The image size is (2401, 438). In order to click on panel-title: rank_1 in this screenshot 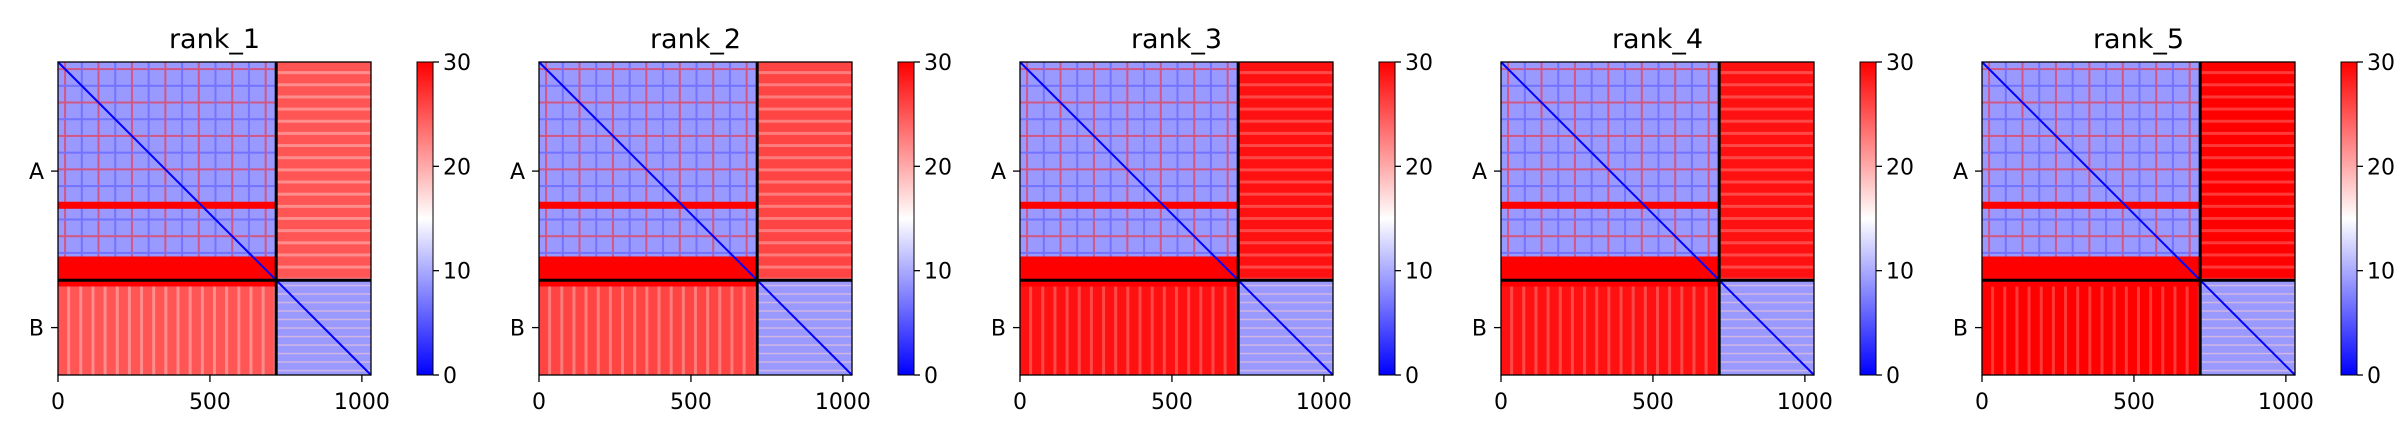, I will do `click(214, 39)`.